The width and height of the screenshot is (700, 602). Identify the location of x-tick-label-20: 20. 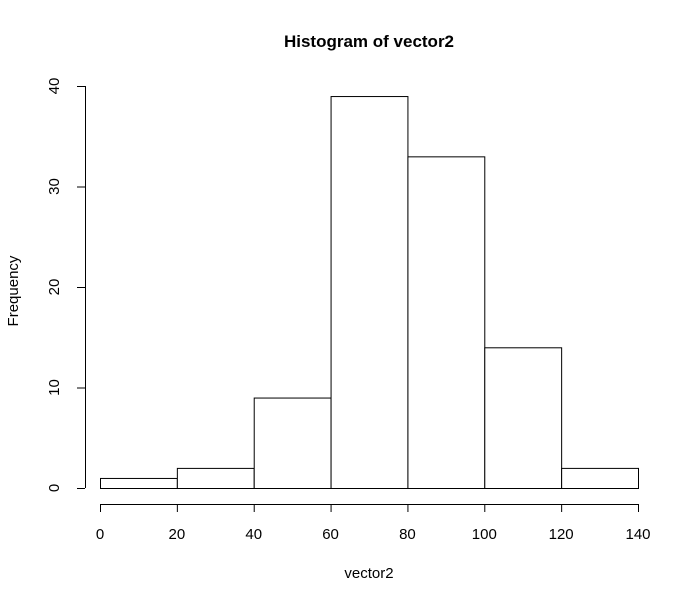
(177, 534).